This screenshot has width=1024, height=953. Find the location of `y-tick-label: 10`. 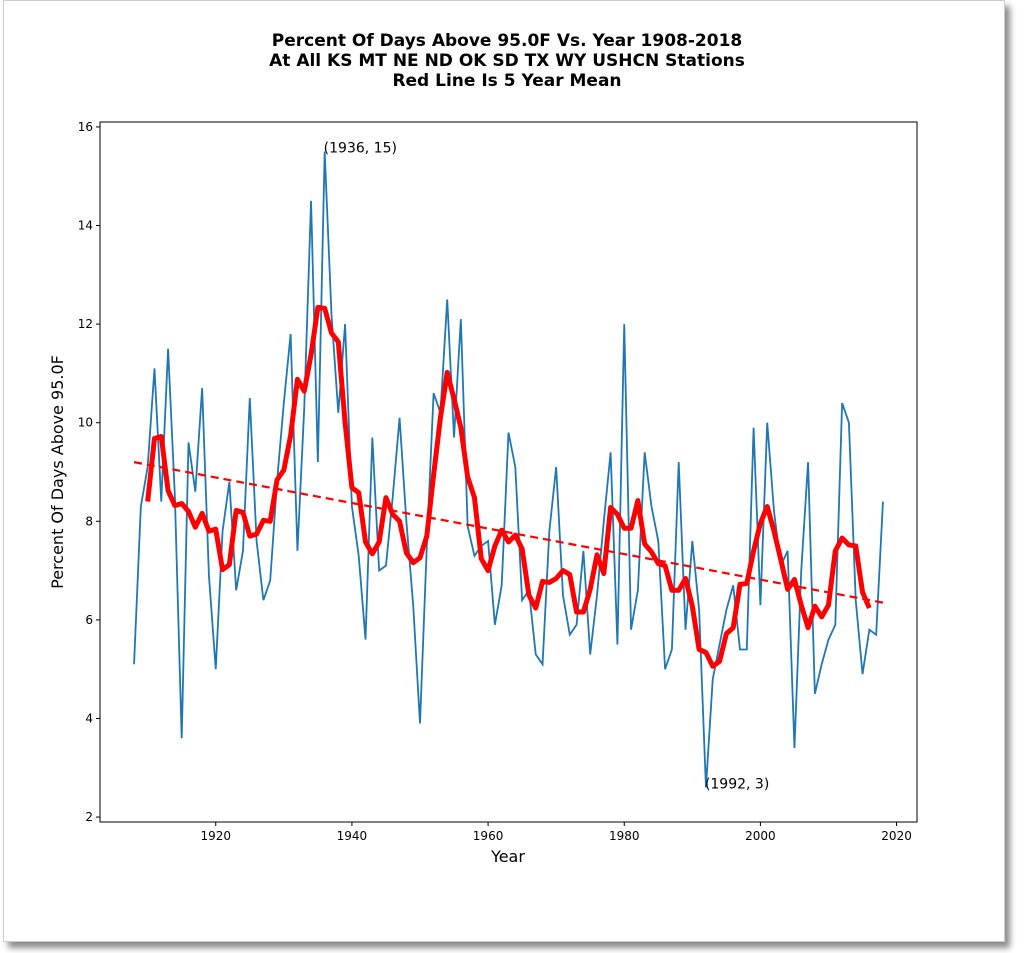

y-tick-label: 10 is located at coordinates (85, 423).